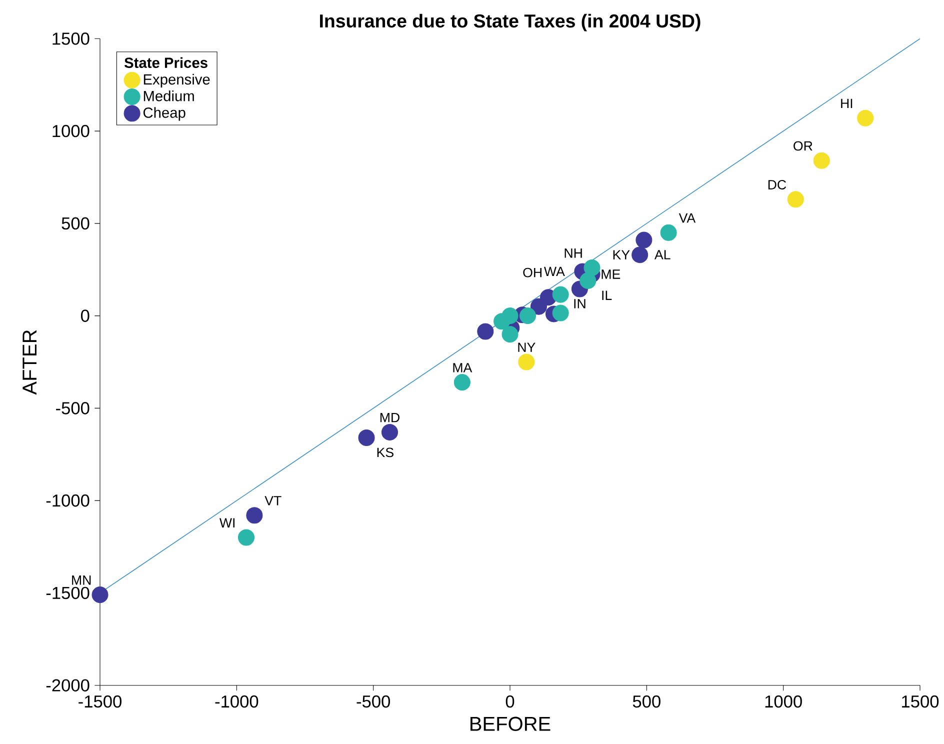 The width and height of the screenshot is (944, 744). I want to click on chart-title: Insurance due to State Taxes (in 2004 USD), so click(510, 23).